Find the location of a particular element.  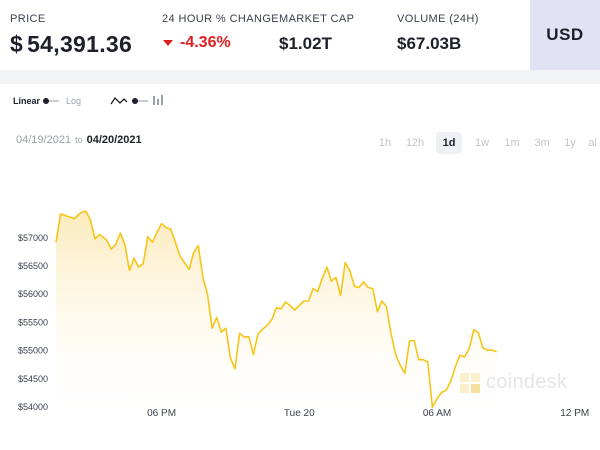

market-cap-stat: MARKET CAP $1.02T is located at coordinates (316, 33).